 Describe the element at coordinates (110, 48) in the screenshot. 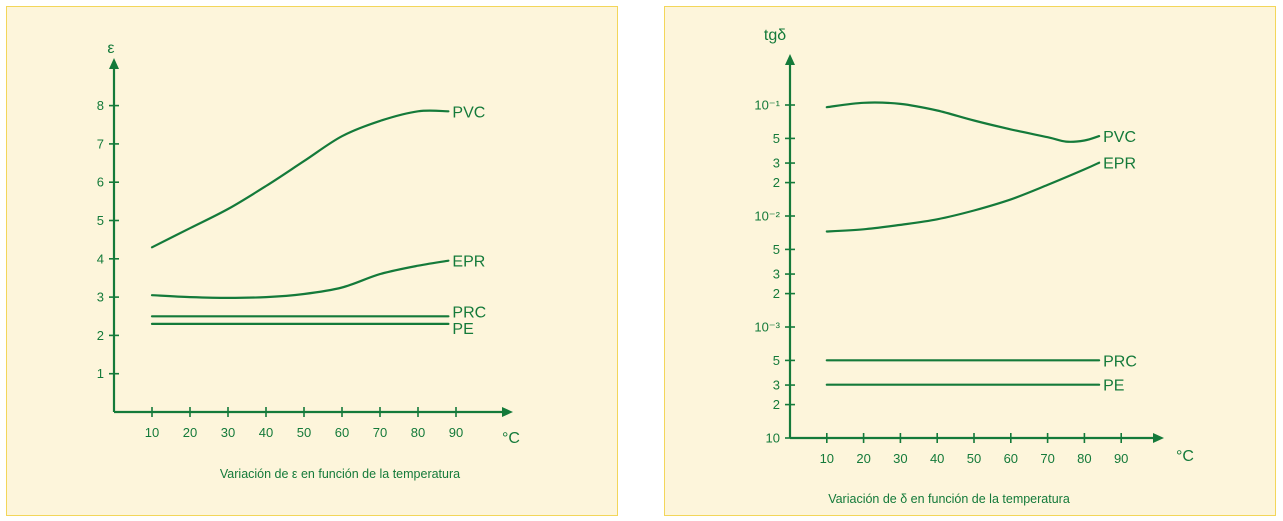

I see `y-axis-label: ε` at that location.